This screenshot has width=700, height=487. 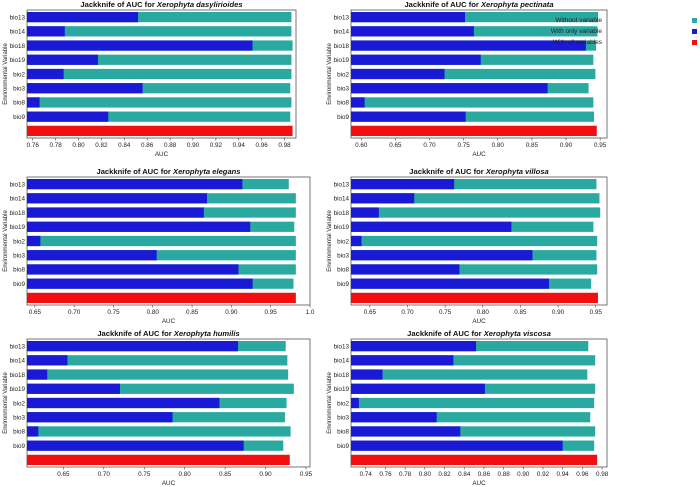 I want to click on chart2-bar-only-bio2, so click(x=398, y=74).